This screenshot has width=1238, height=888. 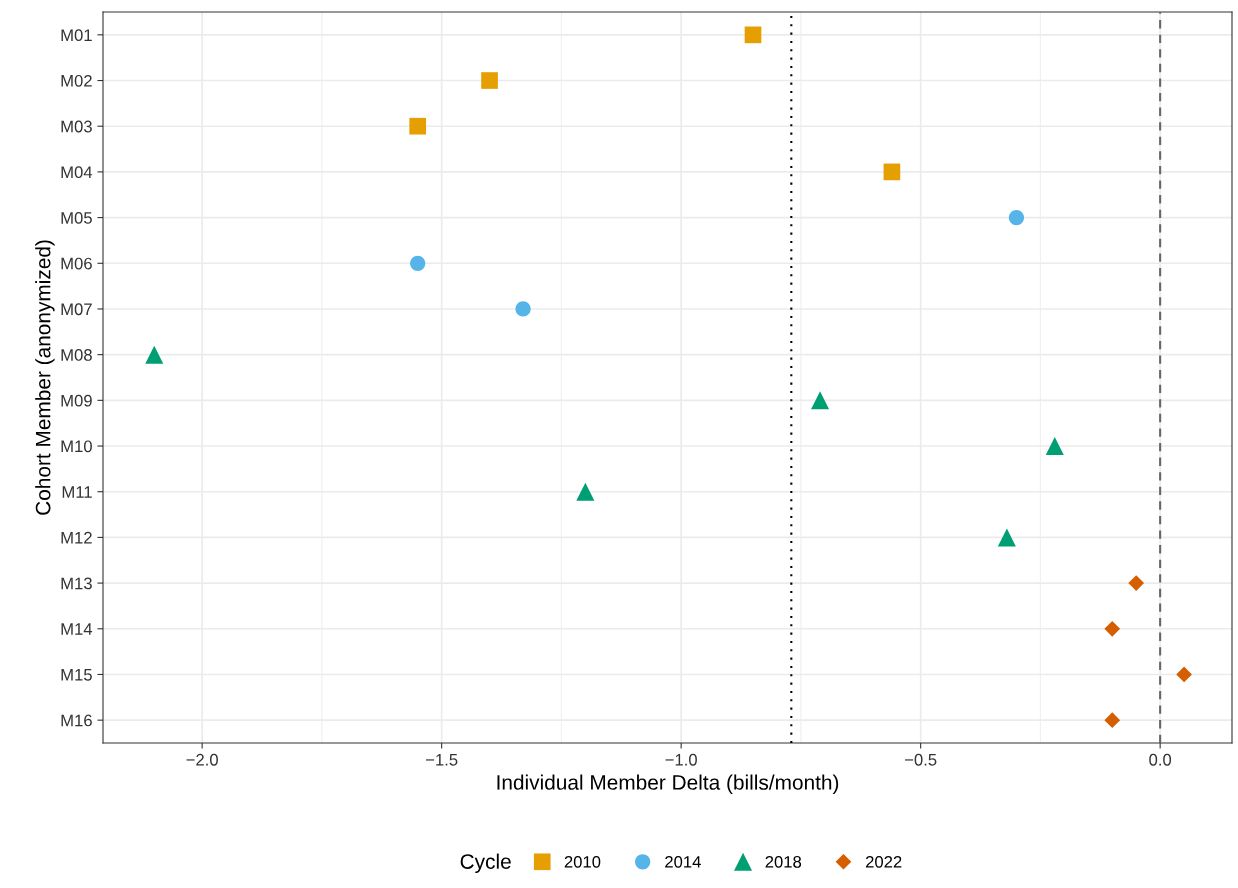 I want to click on y-tick-label: M13, so click(x=76, y=583).